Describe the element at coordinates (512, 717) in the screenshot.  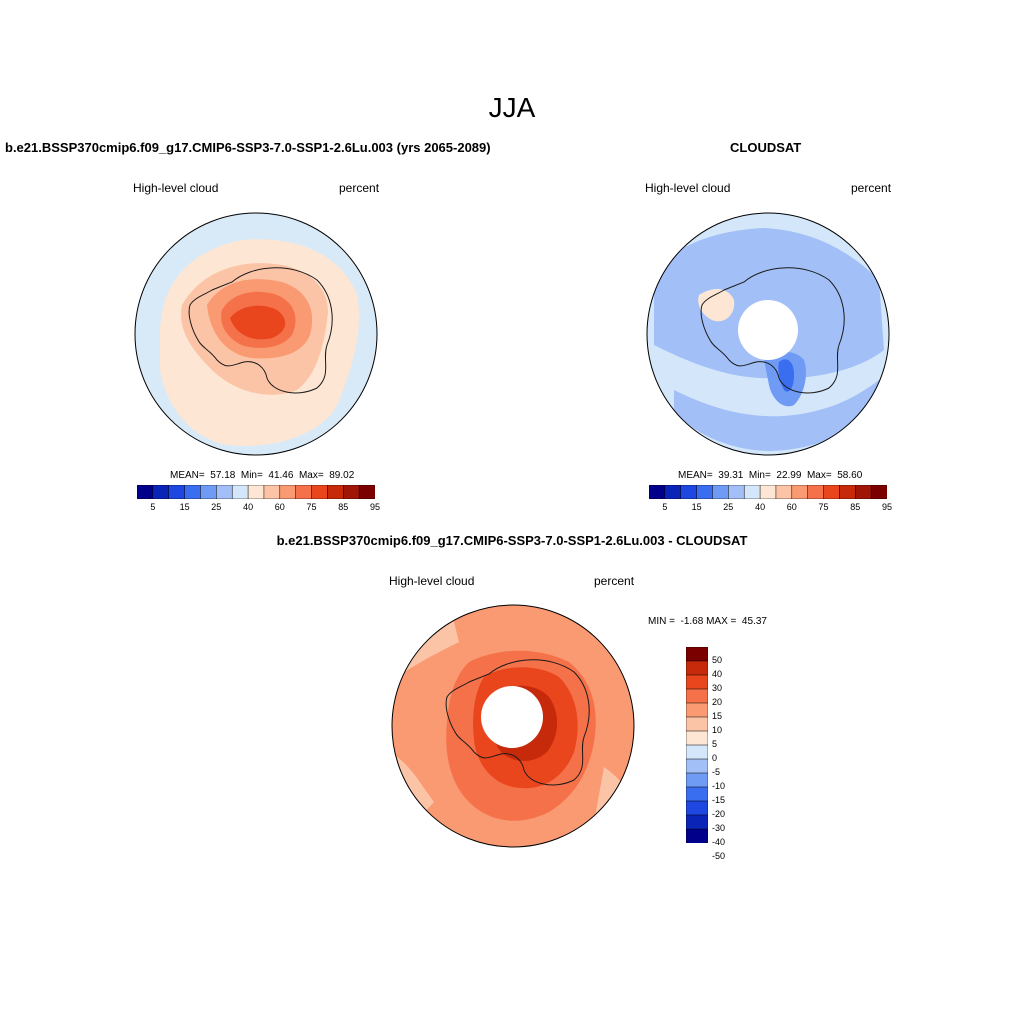
I see `diff-data-hole` at that location.